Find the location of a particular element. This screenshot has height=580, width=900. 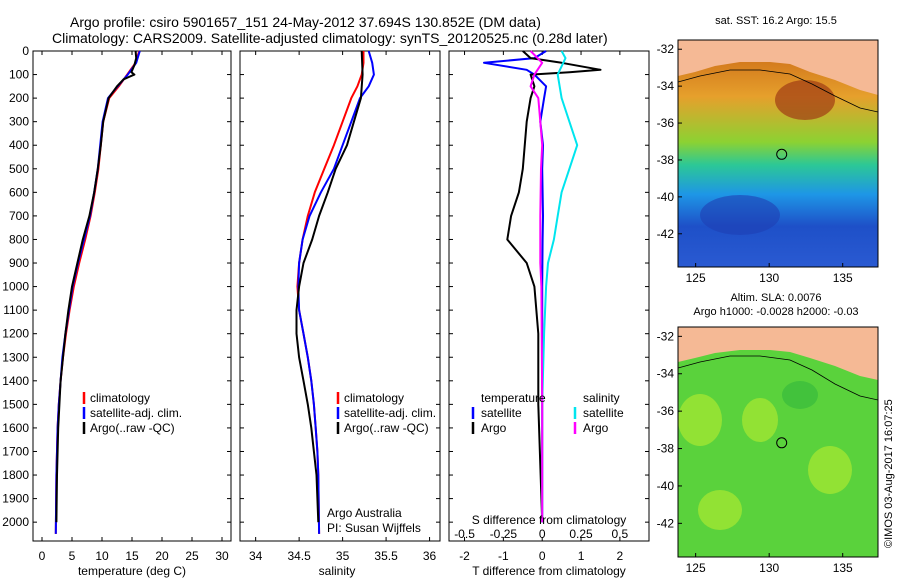

x-tick-label: 20 is located at coordinates (162, 556).